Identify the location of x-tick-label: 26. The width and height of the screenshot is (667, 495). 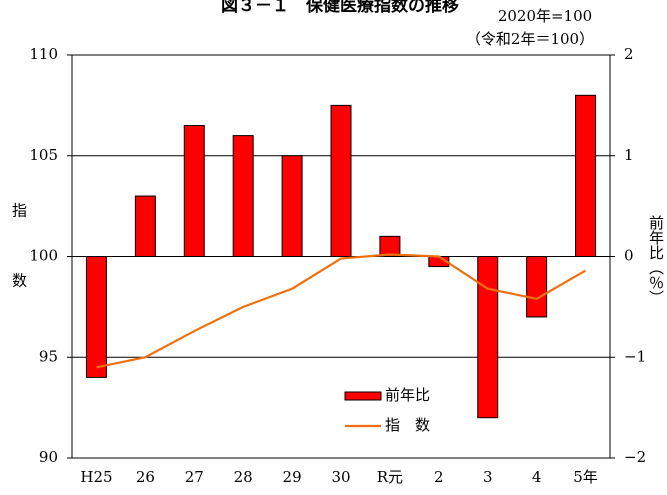
(145, 477).